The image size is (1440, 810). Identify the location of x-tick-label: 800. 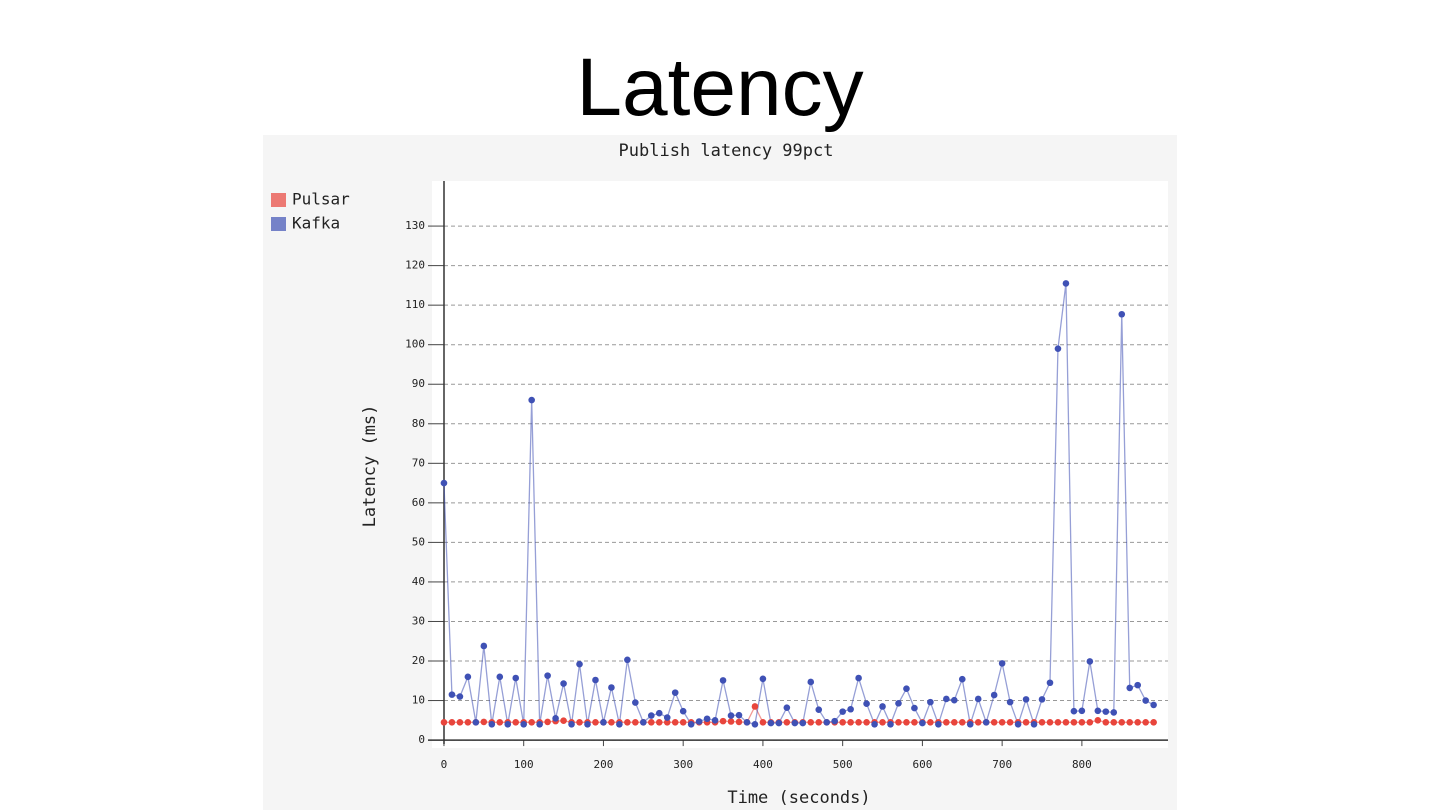
(1082, 764).